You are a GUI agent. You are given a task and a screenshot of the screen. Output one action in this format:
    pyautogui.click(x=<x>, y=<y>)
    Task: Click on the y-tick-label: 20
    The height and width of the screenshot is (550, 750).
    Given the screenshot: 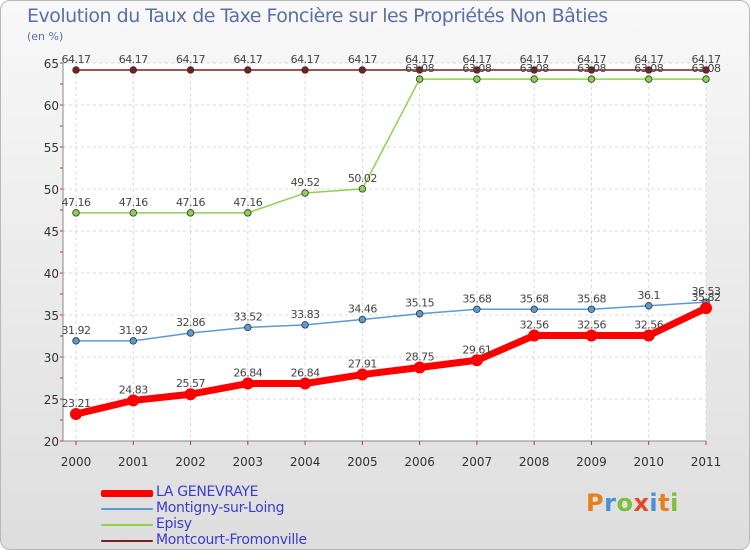 What is the action you would take?
    pyautogui.click(x=51, y=442)
    